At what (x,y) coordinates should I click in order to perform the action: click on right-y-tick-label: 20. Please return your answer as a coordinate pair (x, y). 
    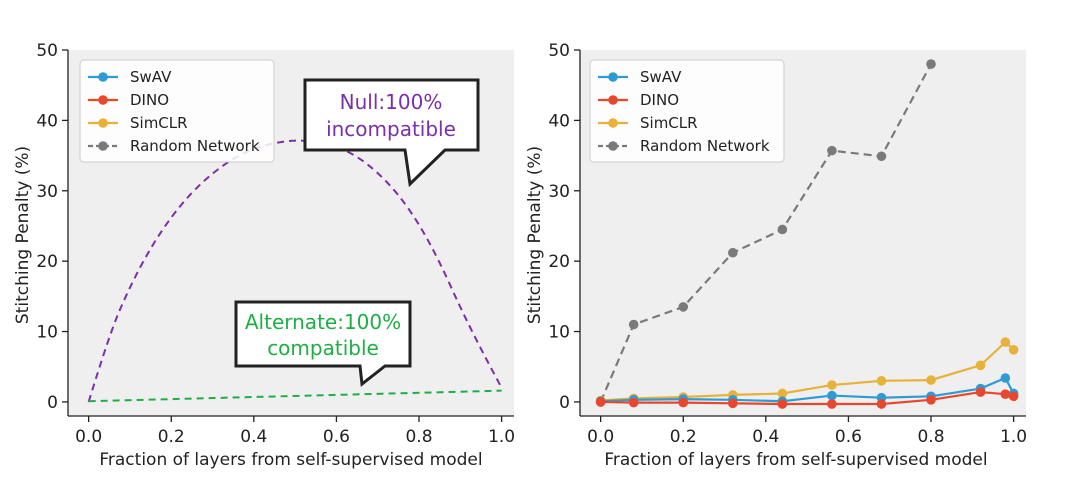
    Looking at the image, I should click on (559, 262).